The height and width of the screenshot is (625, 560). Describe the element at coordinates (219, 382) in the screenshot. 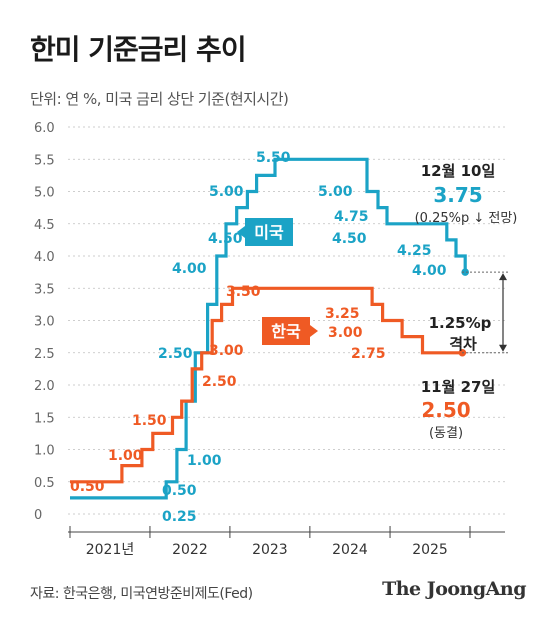

I see `kr-data-label: 2.50` at that location.